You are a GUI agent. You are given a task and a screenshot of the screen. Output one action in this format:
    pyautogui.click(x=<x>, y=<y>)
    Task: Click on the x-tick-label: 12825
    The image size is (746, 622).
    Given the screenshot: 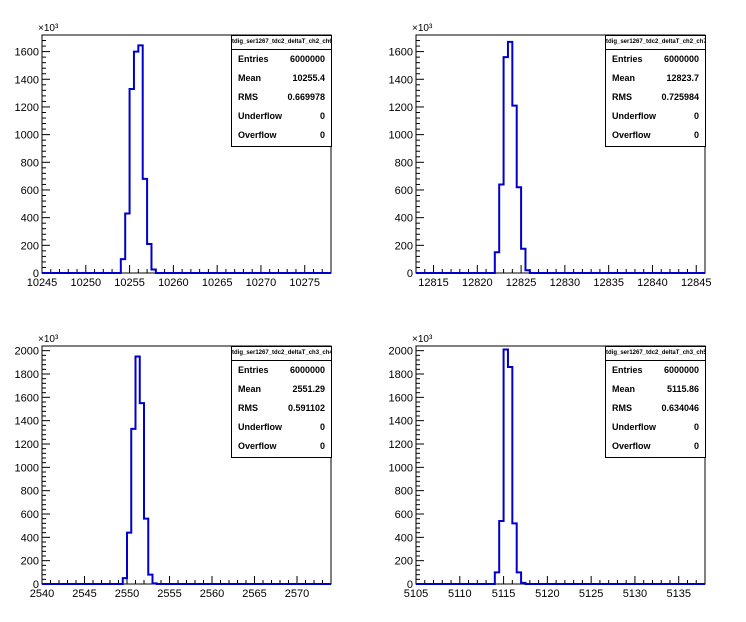 What is the action you would take?
    pyautogui.click(x=521, y=283)
    